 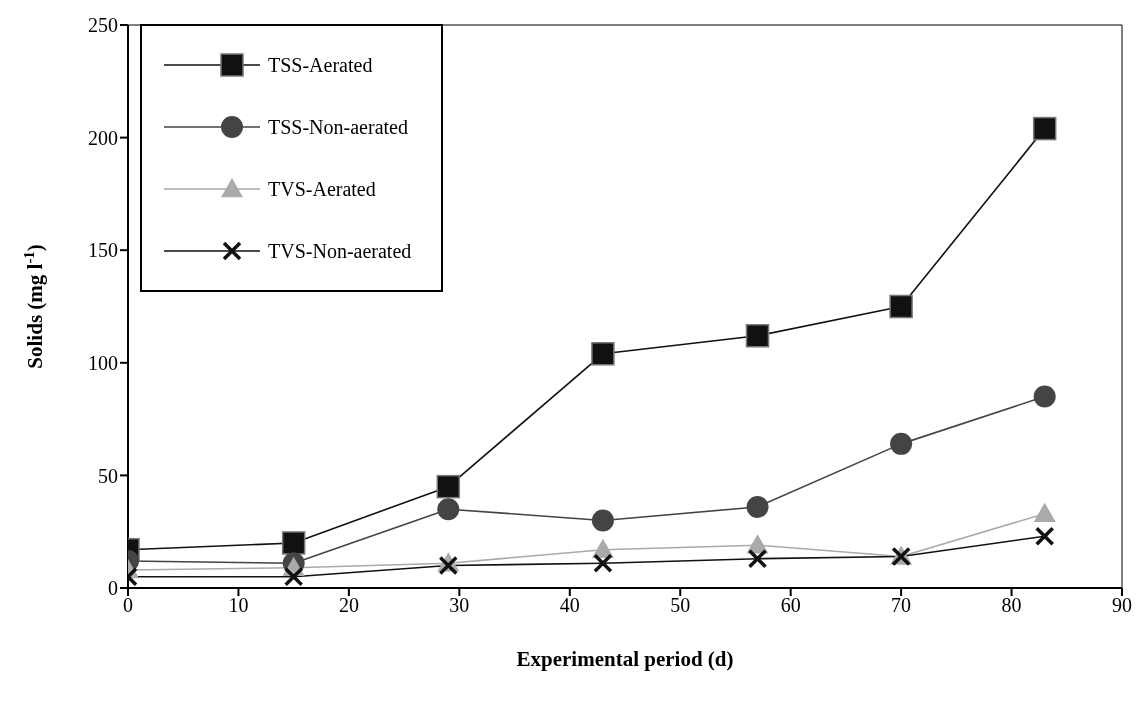 What do you see at coordinates (108, 475) in the screenshot?
I see `y-tick-label: 50` at bounding box center [108, 475].